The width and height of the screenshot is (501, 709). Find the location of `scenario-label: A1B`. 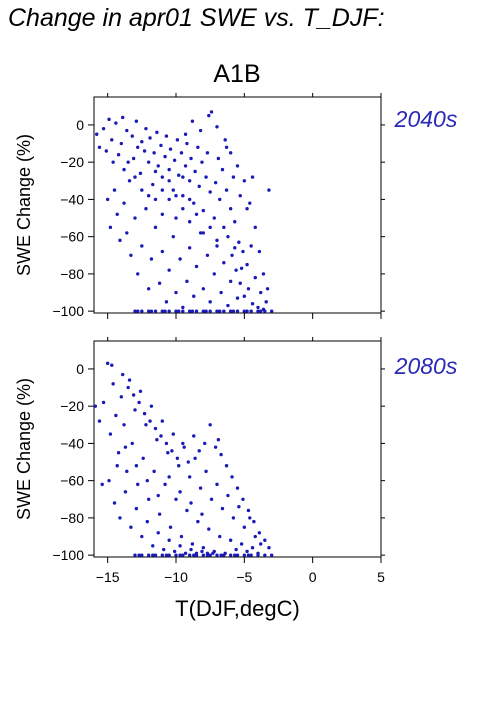

scenario-label: A1B is located at coordinates (236, 74).